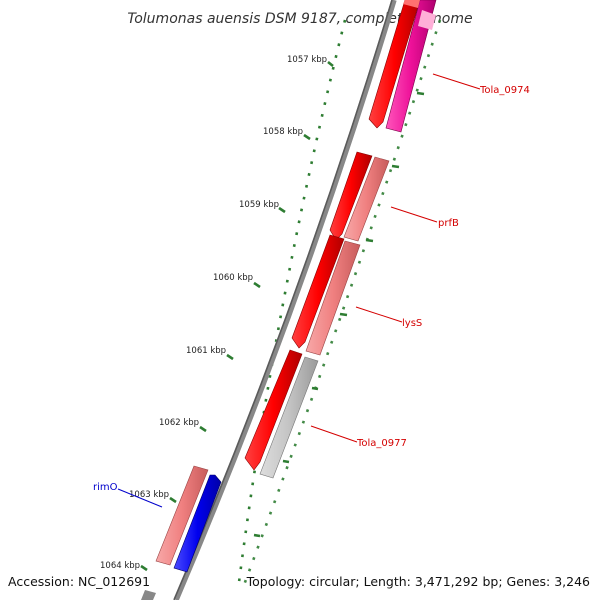  I want to click on gene-feature-prfb-gene, so click(366, 199).